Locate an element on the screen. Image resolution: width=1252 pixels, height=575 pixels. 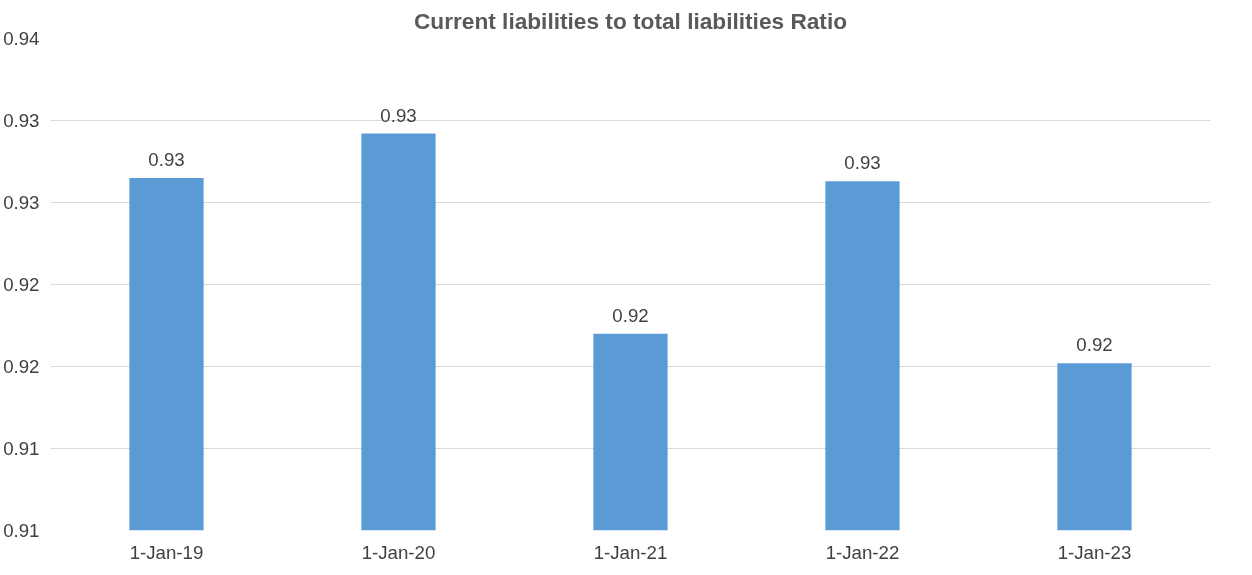
x-tick-label: 1-Jan-19 is located at coordinates (166, 552).